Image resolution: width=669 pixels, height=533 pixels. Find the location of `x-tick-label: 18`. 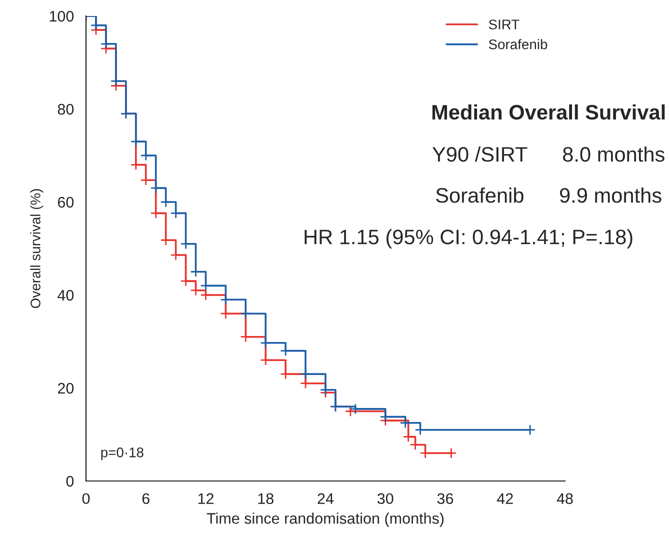

x-tick-label: 18 is located at coordinates (266, 498).